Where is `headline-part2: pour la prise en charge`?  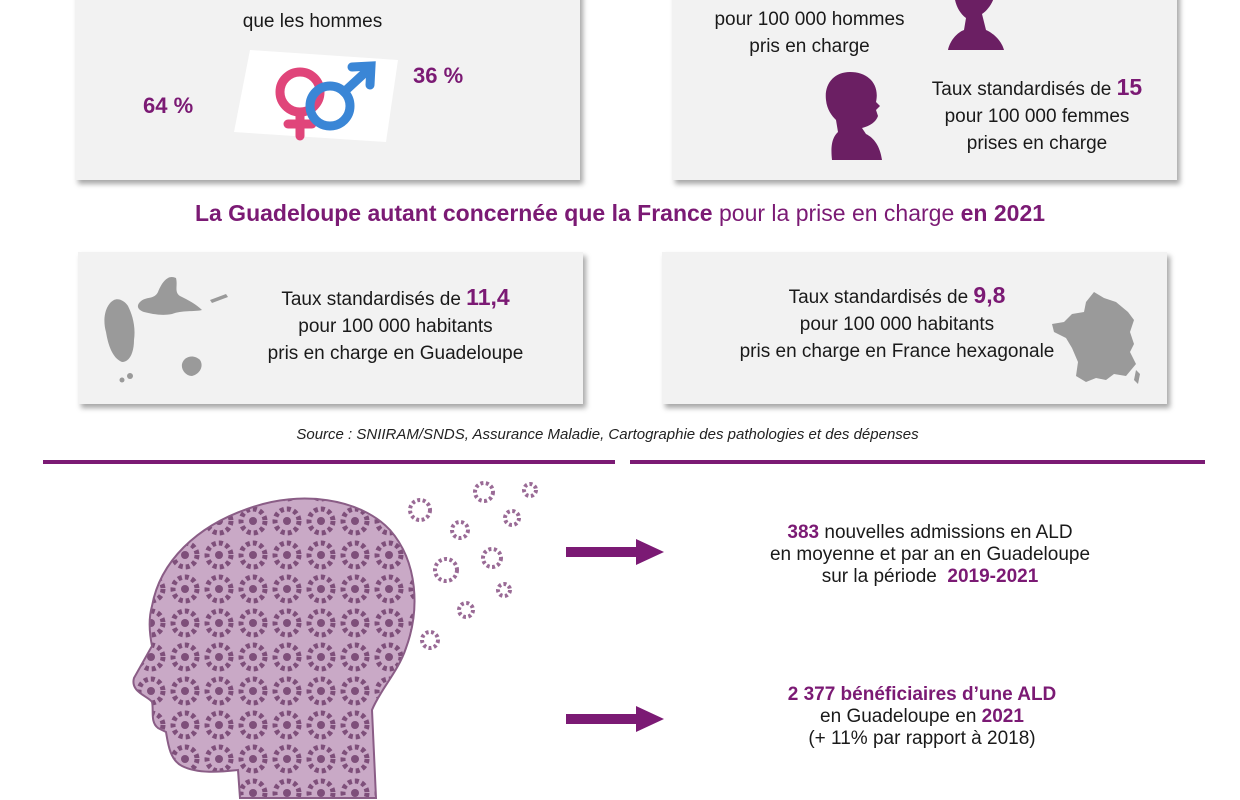 headline-part2: pour la prise en charge is located at coordinates (836, 213).